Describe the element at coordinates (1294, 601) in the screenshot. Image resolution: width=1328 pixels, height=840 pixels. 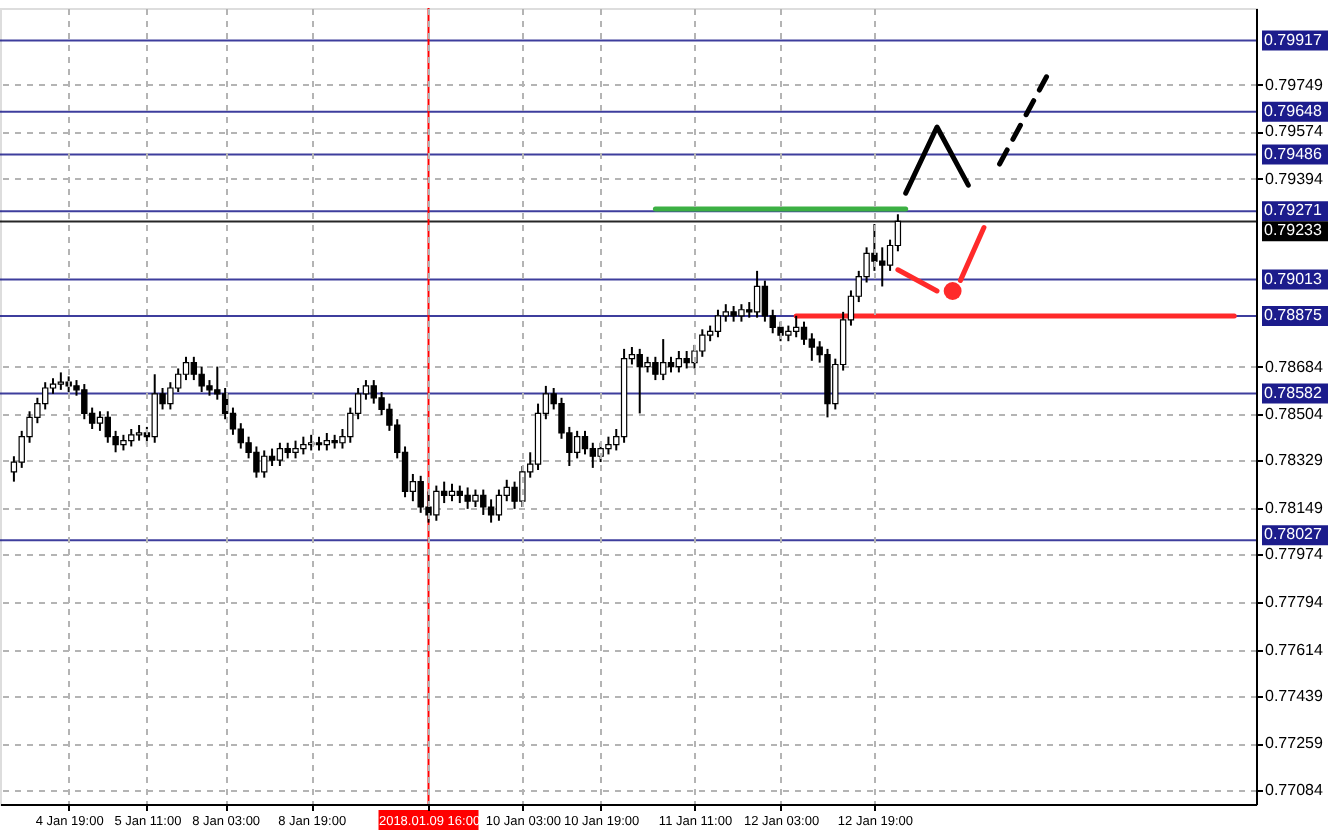
I see `y-tick-label: 0.77794` at that location.